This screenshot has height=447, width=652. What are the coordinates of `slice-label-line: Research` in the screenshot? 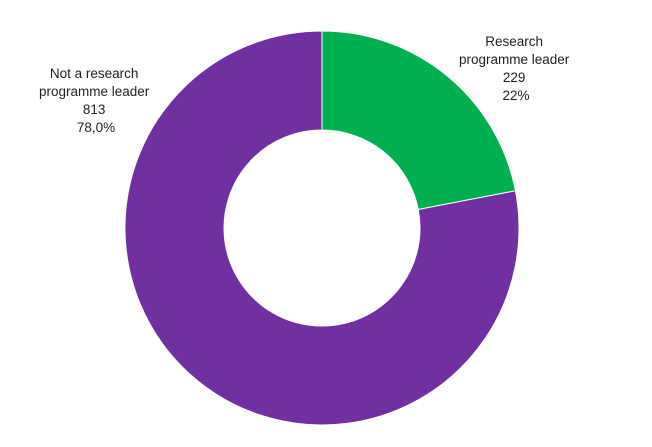 It's located at (514, 41).